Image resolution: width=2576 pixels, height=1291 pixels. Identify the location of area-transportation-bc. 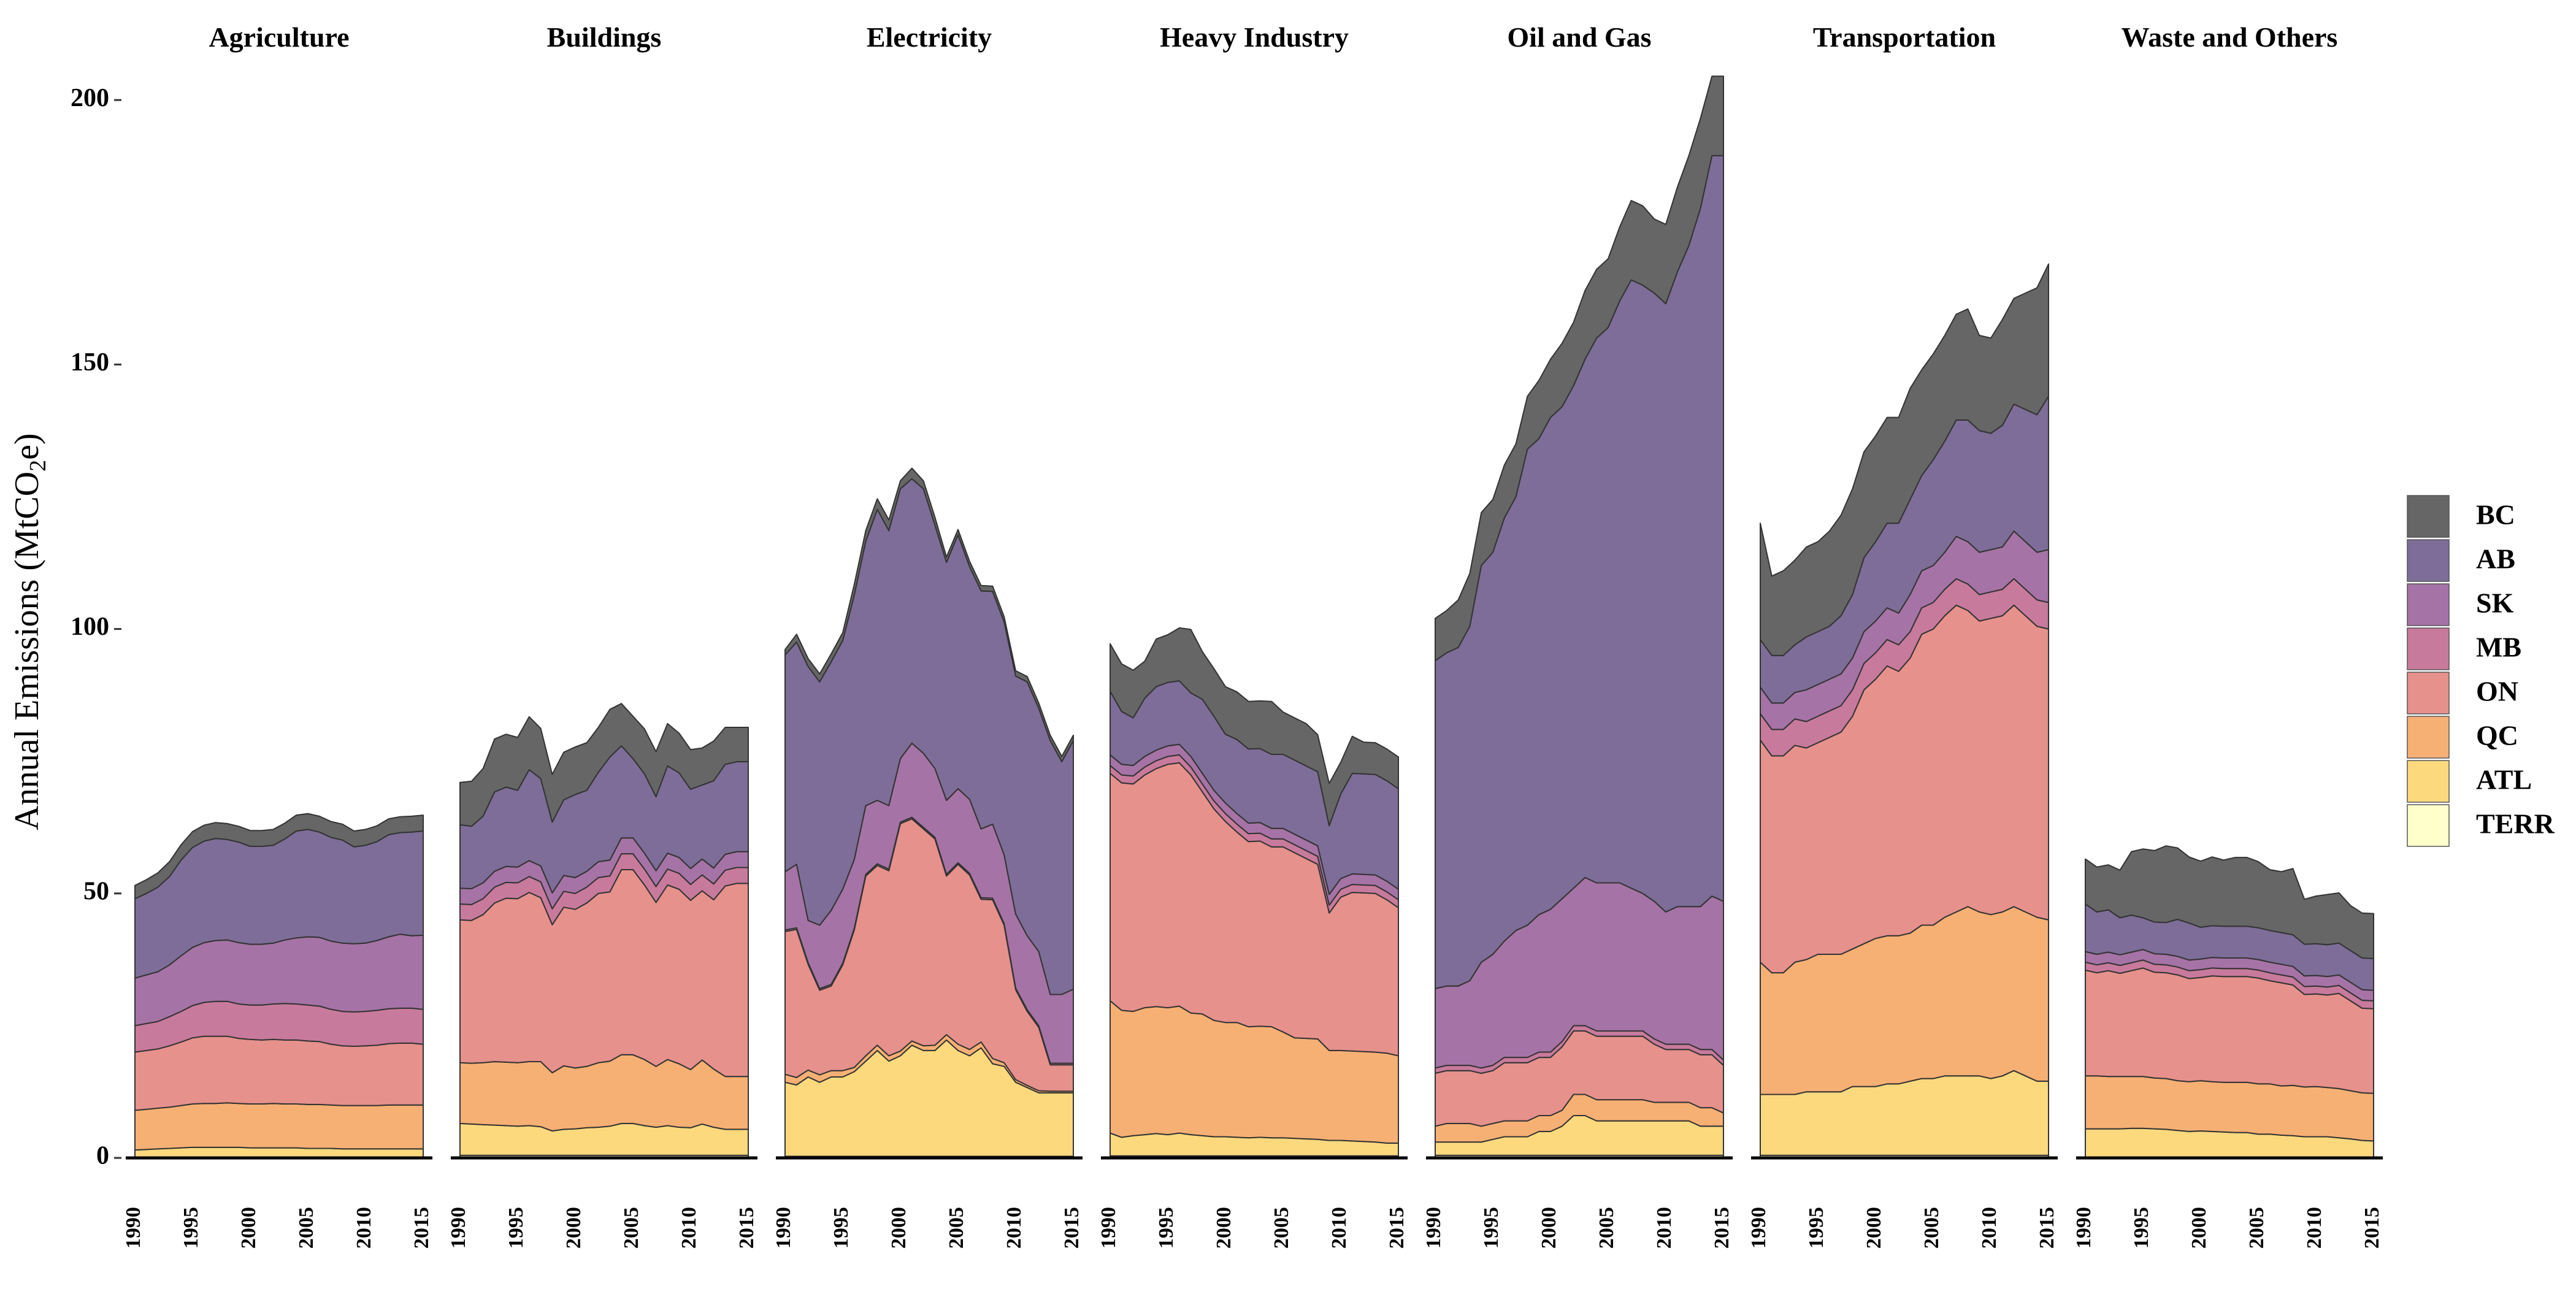
(1904, 459).